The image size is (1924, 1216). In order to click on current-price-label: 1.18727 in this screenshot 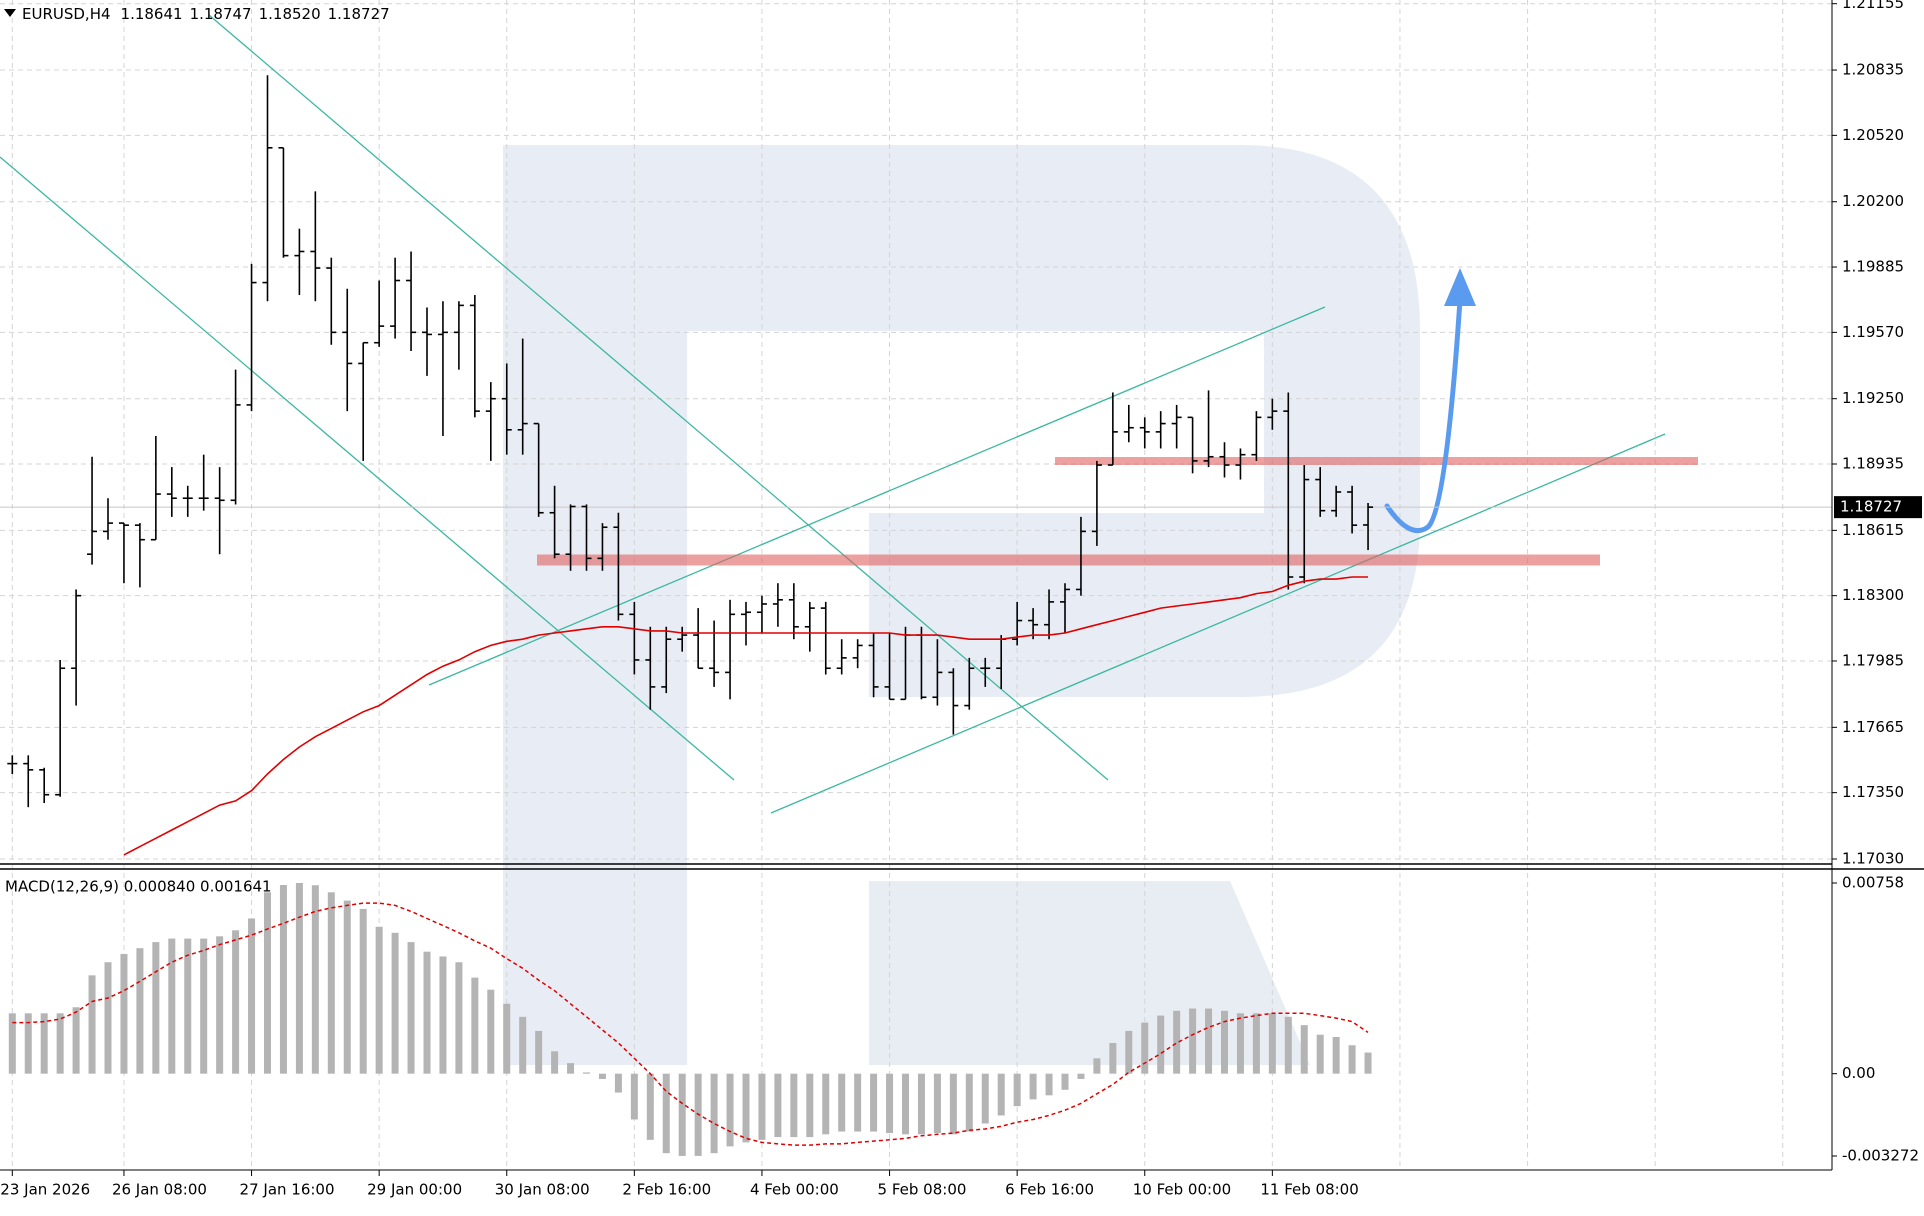, I will do `click(1871, 507)`.